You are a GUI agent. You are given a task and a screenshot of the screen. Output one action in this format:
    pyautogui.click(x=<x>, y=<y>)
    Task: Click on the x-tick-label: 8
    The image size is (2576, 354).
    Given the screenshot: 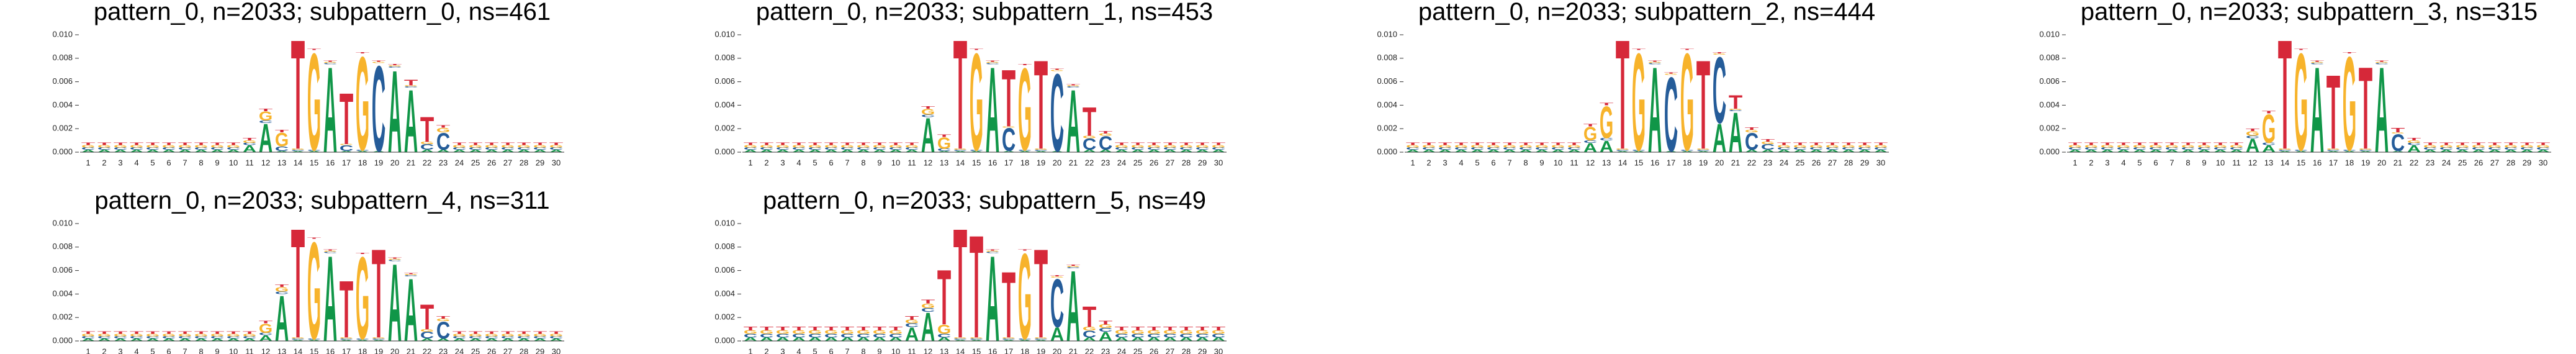 What is the action you would take?
    pyautogui.click(x=863, y=350)
    